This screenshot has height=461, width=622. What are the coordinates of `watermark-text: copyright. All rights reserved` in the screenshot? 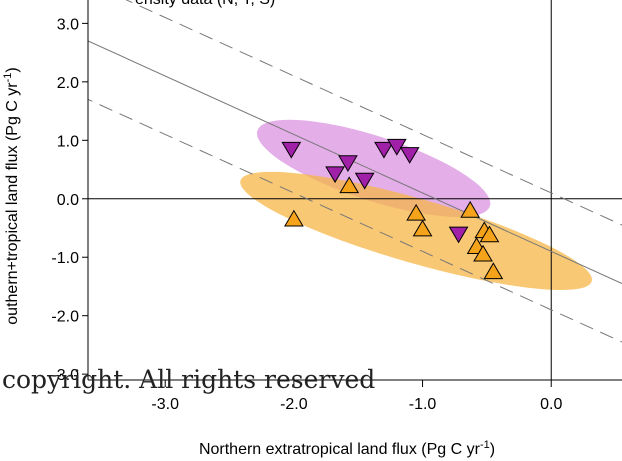 It's located at (188, 379).